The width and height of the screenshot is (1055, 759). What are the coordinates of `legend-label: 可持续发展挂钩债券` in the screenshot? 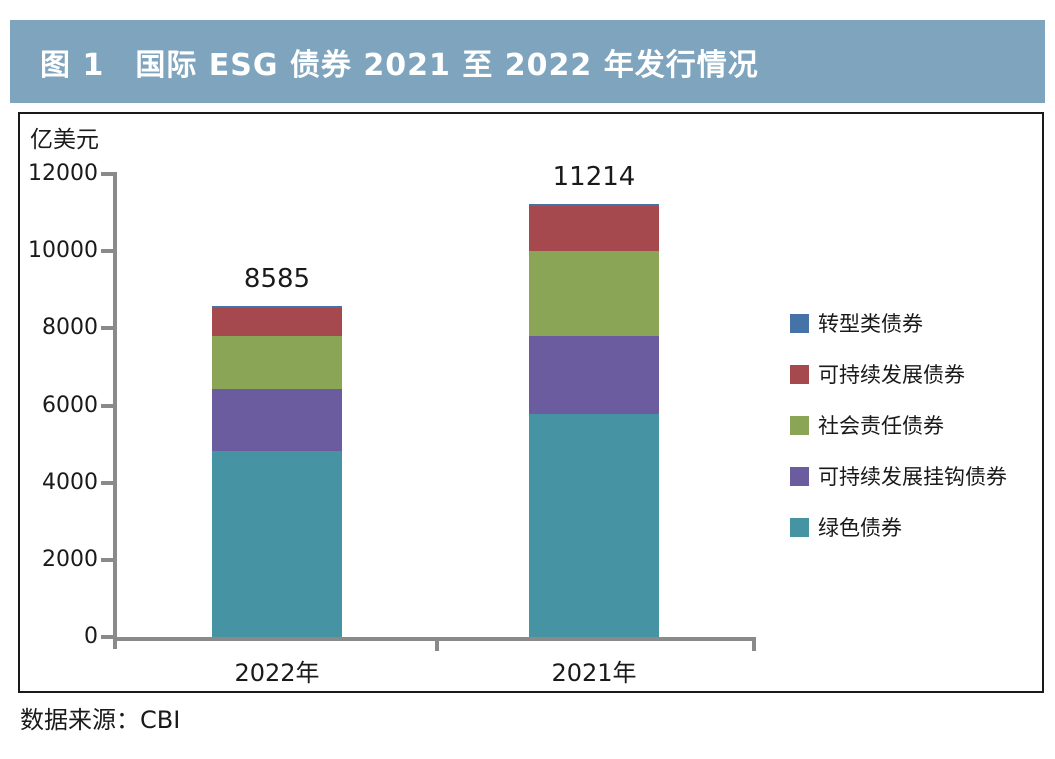 It's located at (912, 477).